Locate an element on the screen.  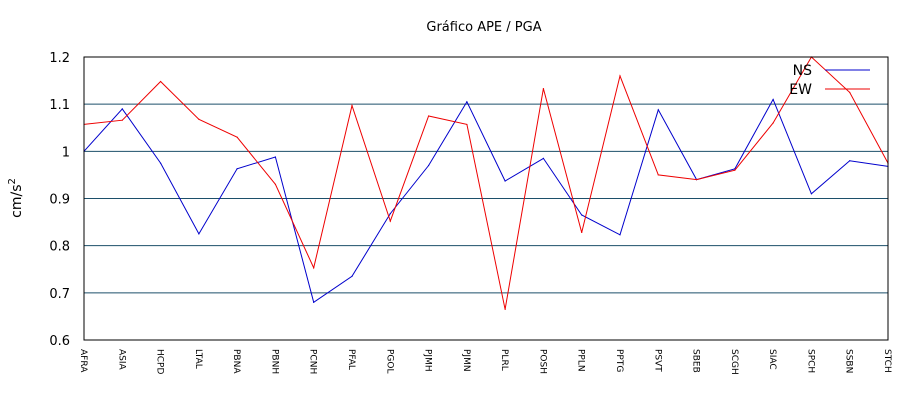
x-tick-label: PBNH is located at coordinates (274, 361).